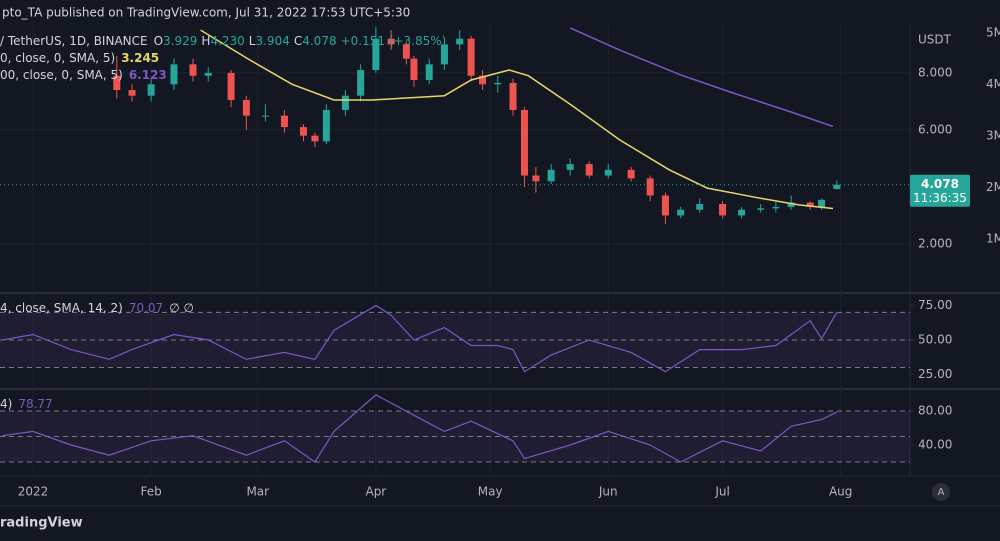 This screenshot has width=1000, height=541. What do you see at coordinates (227, 41) in the screenshot?
I see `ohlc-value: 4.230` at bounding box center [227, 41].